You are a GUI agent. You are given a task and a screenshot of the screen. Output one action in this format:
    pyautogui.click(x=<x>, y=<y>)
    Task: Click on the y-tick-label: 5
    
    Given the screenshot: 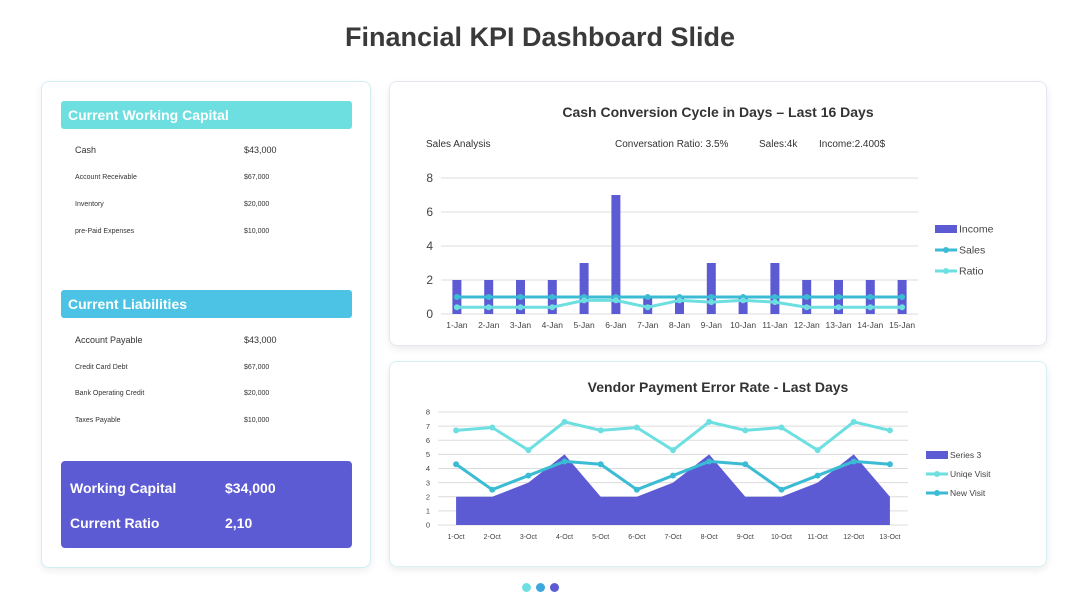 What is the action you would take?
    pyautogui.click(x=428, y=454)
    